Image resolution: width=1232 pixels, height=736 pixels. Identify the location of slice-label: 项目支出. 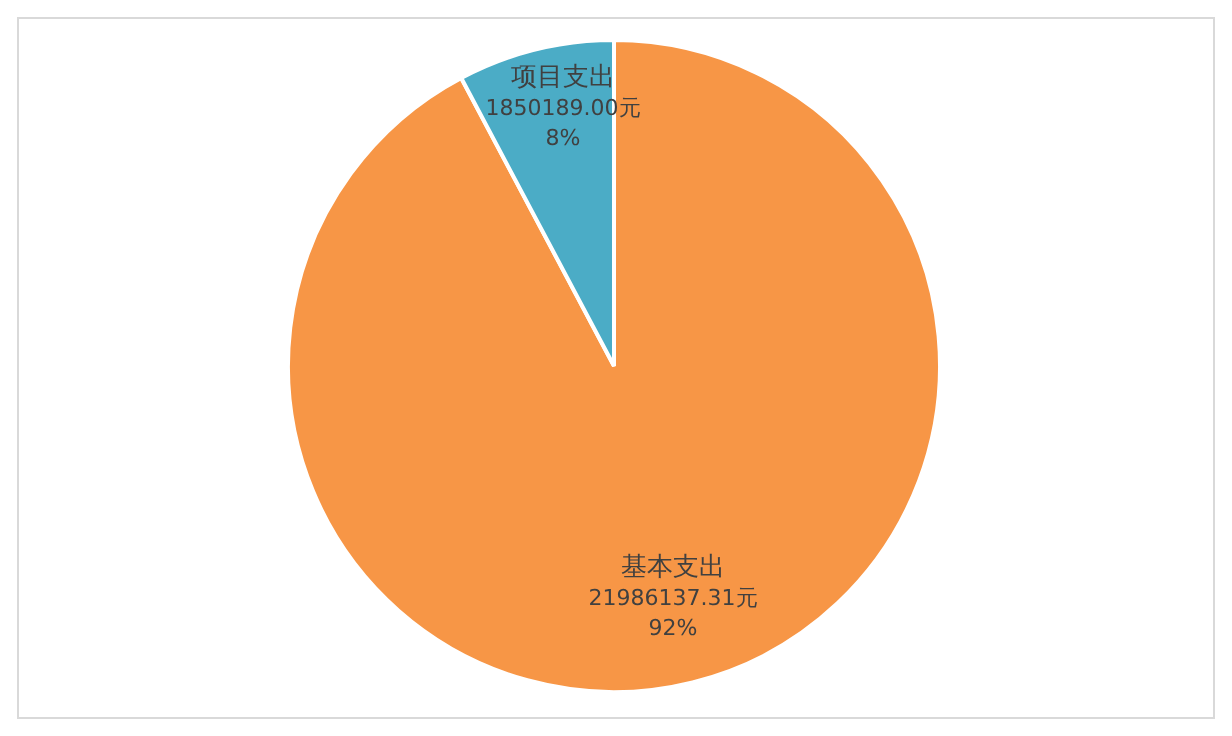
(563, 77).